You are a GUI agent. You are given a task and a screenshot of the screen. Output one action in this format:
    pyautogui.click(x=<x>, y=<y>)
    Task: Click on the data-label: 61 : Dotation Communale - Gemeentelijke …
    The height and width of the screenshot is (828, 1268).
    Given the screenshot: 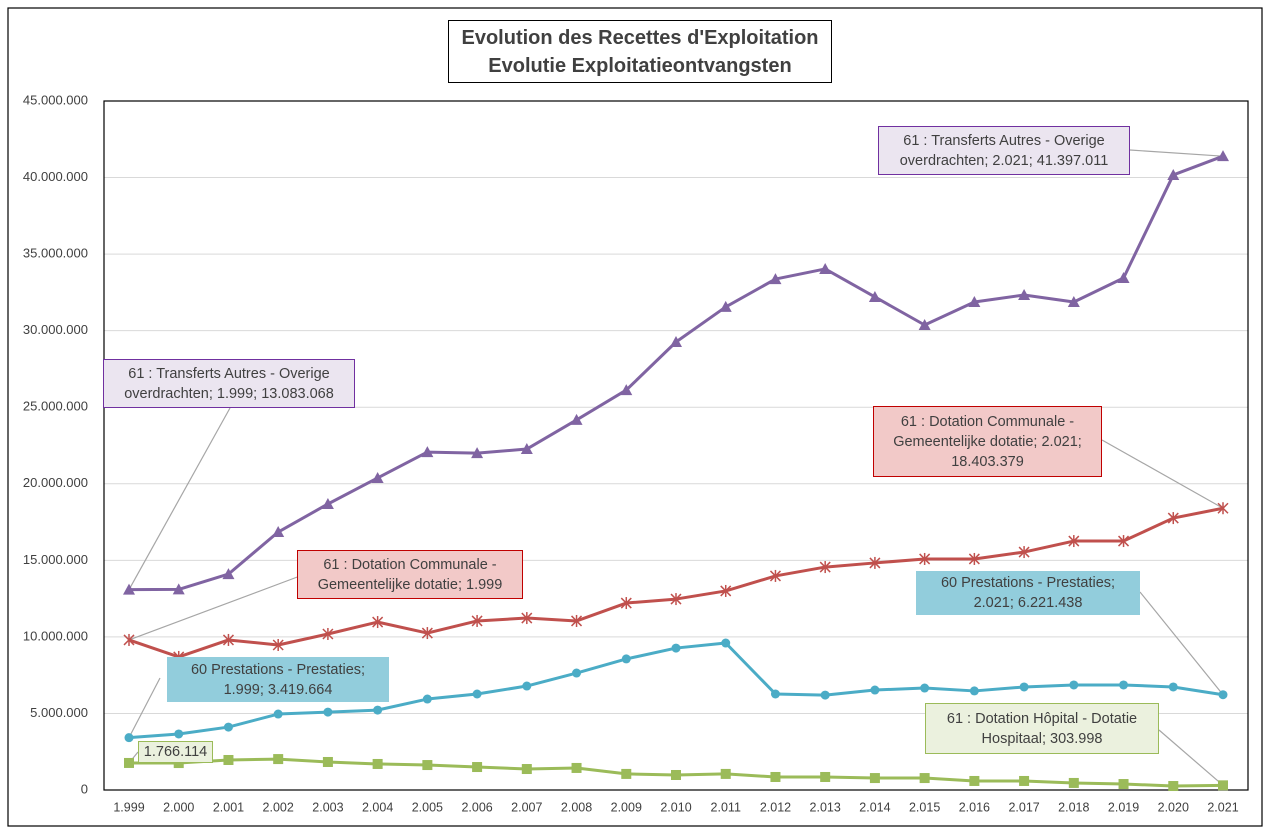 What is the action you would take?
    pyautogui.click(x=987, y=441)
    